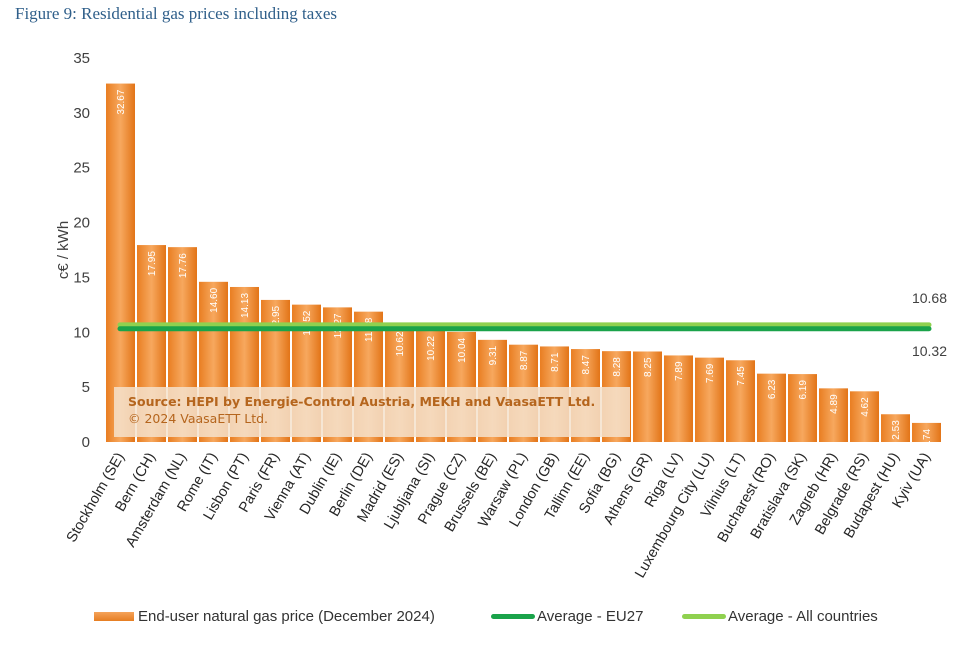 This screenshot has height=656, width=971. I want to click on bar-value-label: 32.67, so click(121, 101).